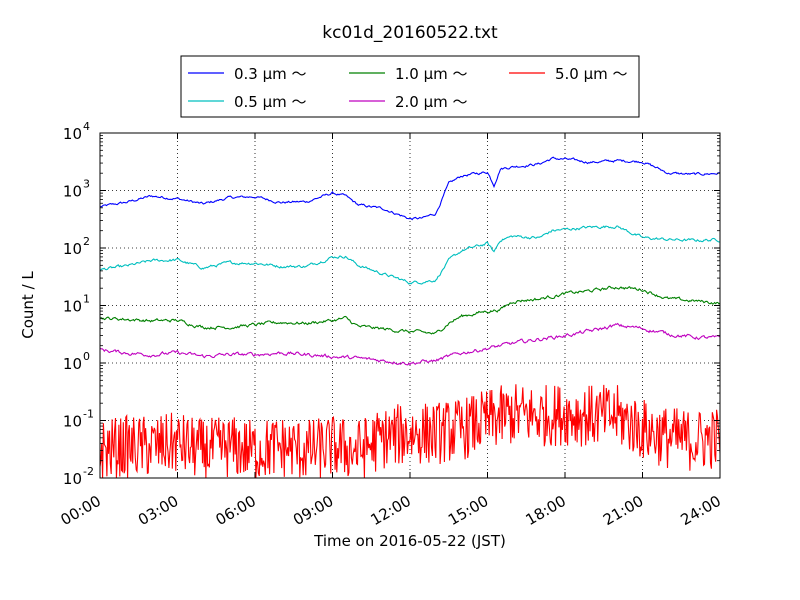 This screenshot has height=600, width=800. Describe the element at coordinates (409, 541) in the screenshot. I see `x-axis-label: Time on 2016-05-22 (JST)` at that location.